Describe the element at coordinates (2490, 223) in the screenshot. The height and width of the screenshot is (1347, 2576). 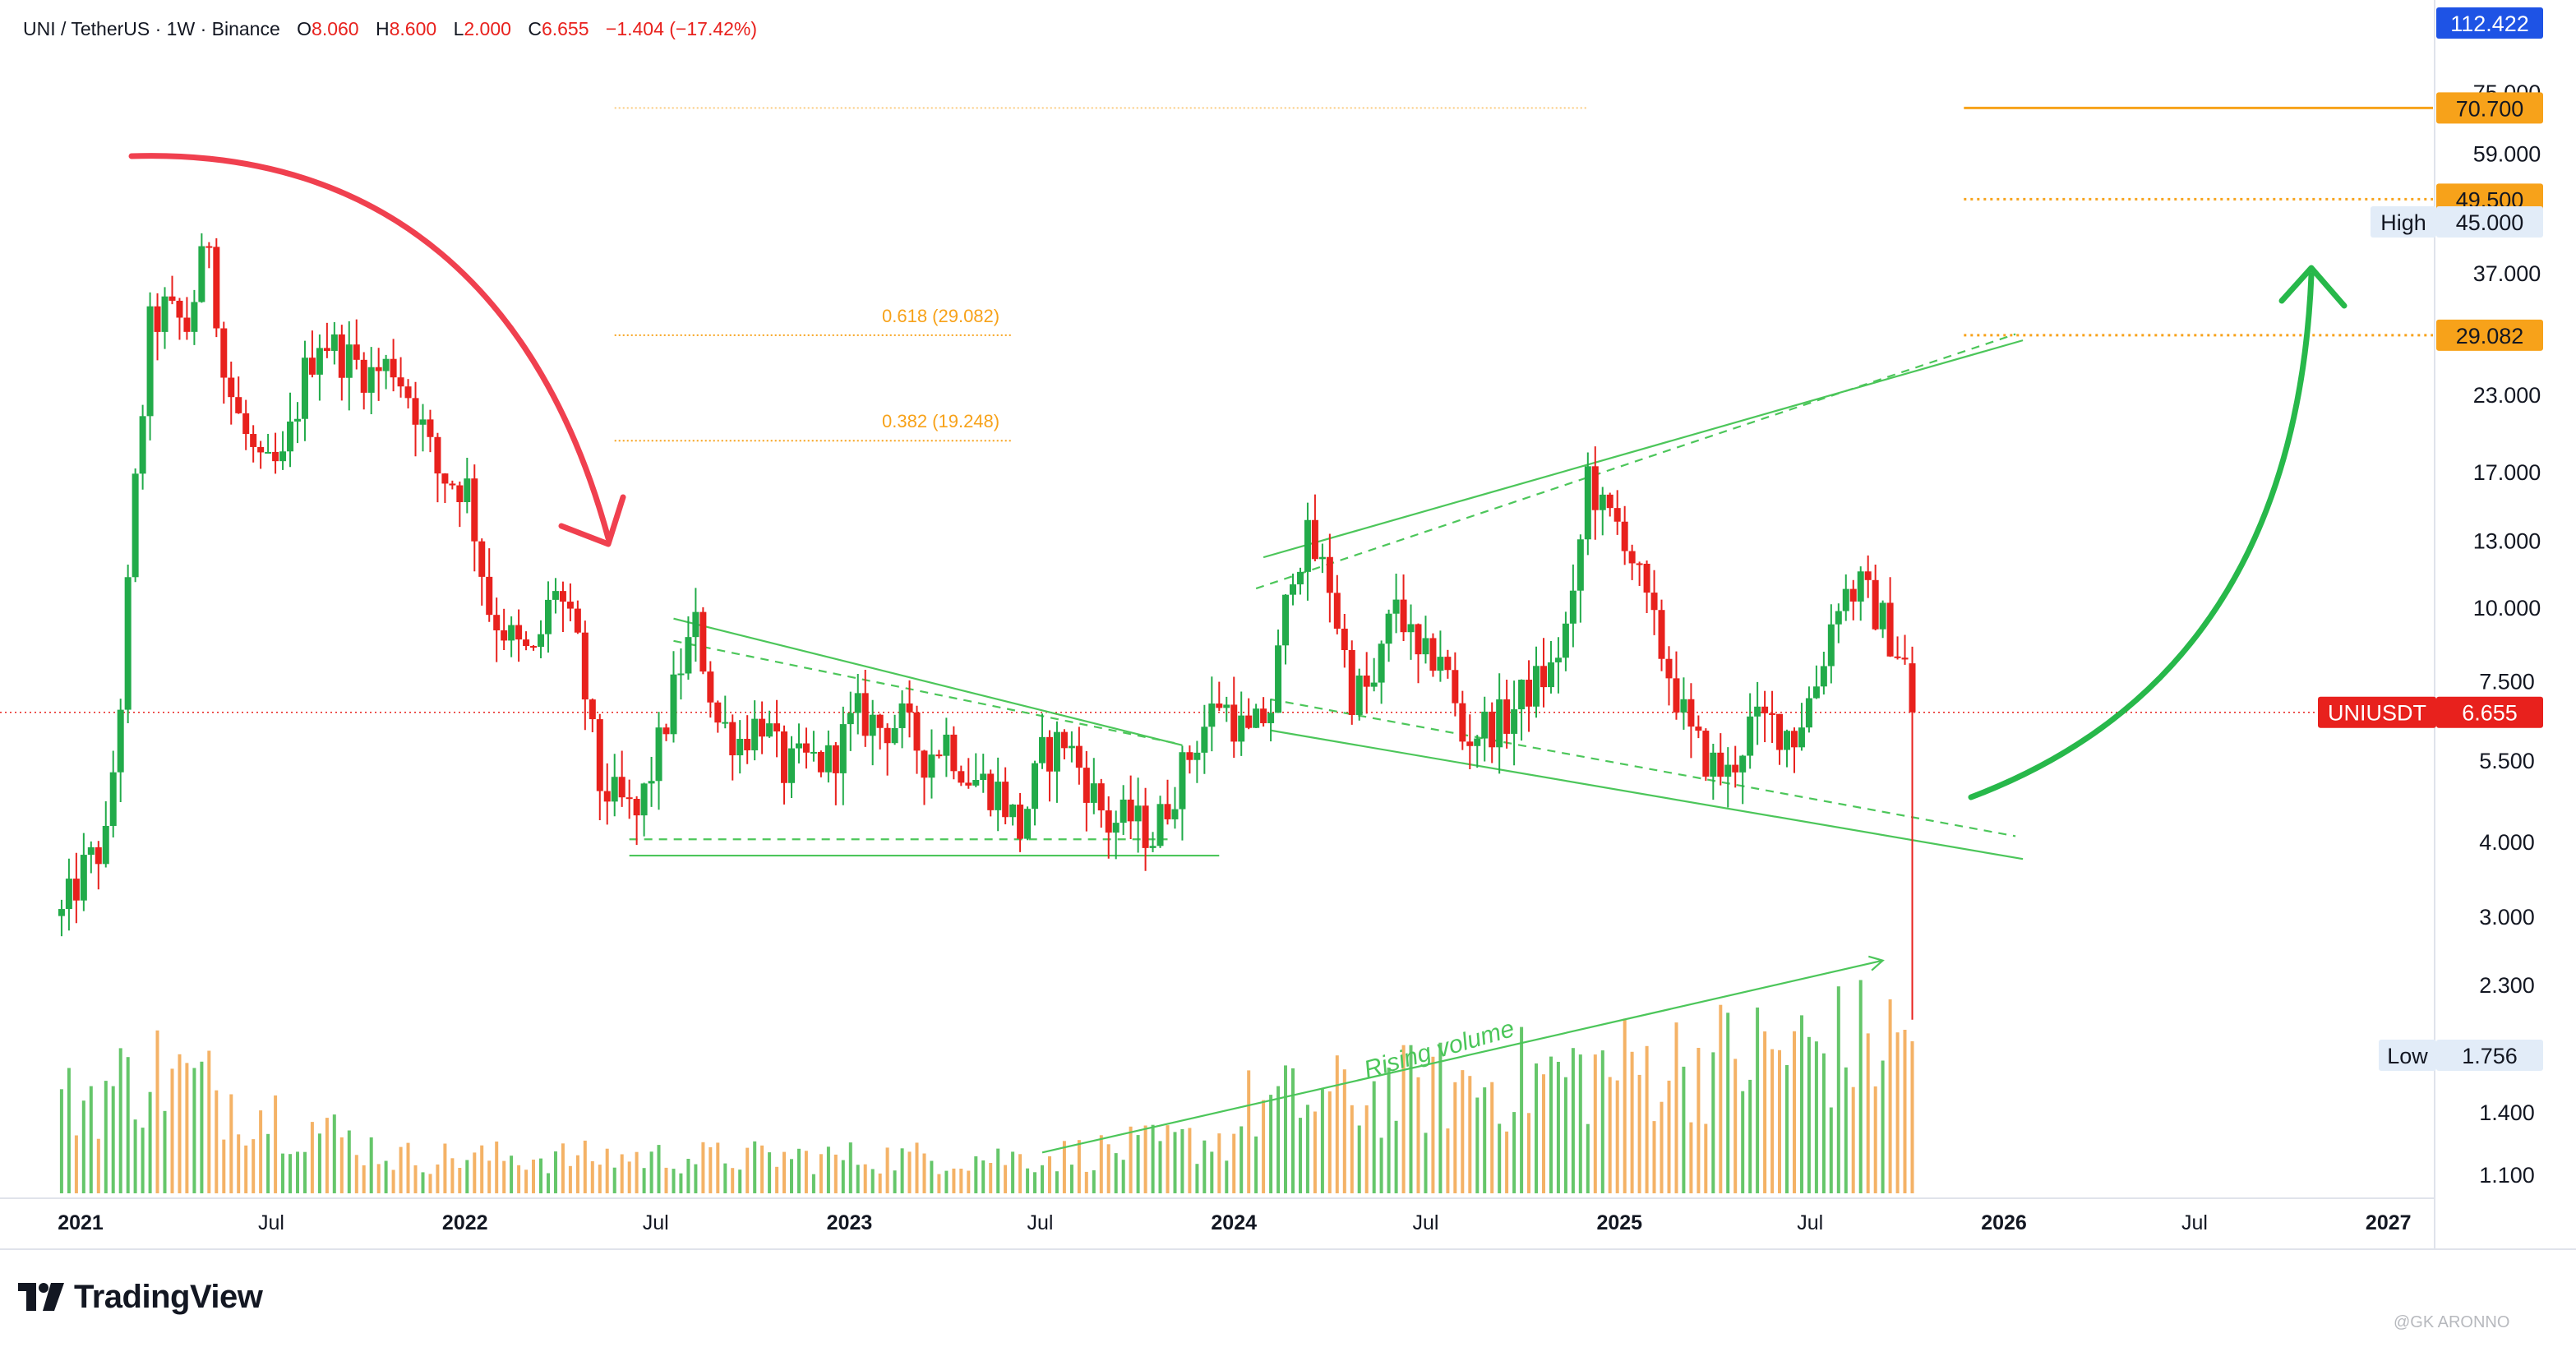
I see `high-value-tag-text: 45.000` at that location.